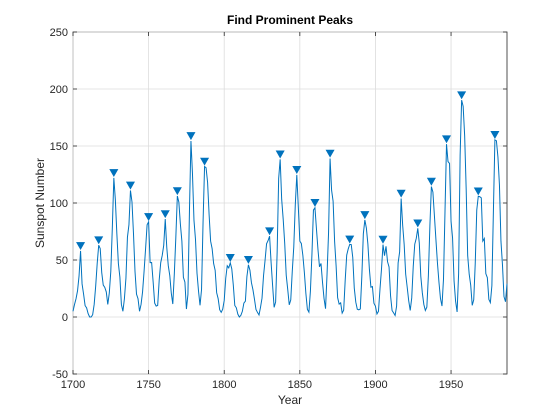  Describe the element at coordinates (59, 204) in the screenshot. I see `y-tick-label: 100` at that location.